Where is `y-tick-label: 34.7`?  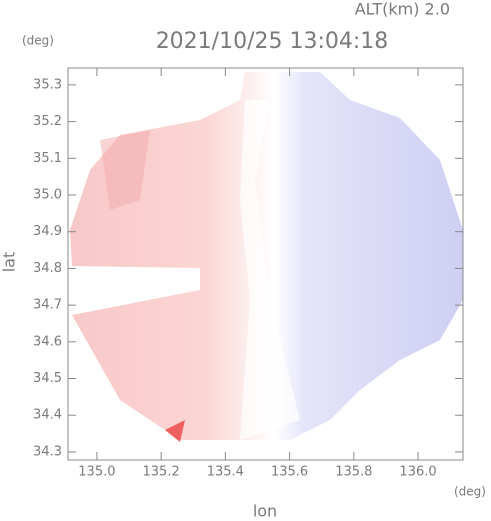
y-tick-label: 34.7 is located at coordinates (47, 305).